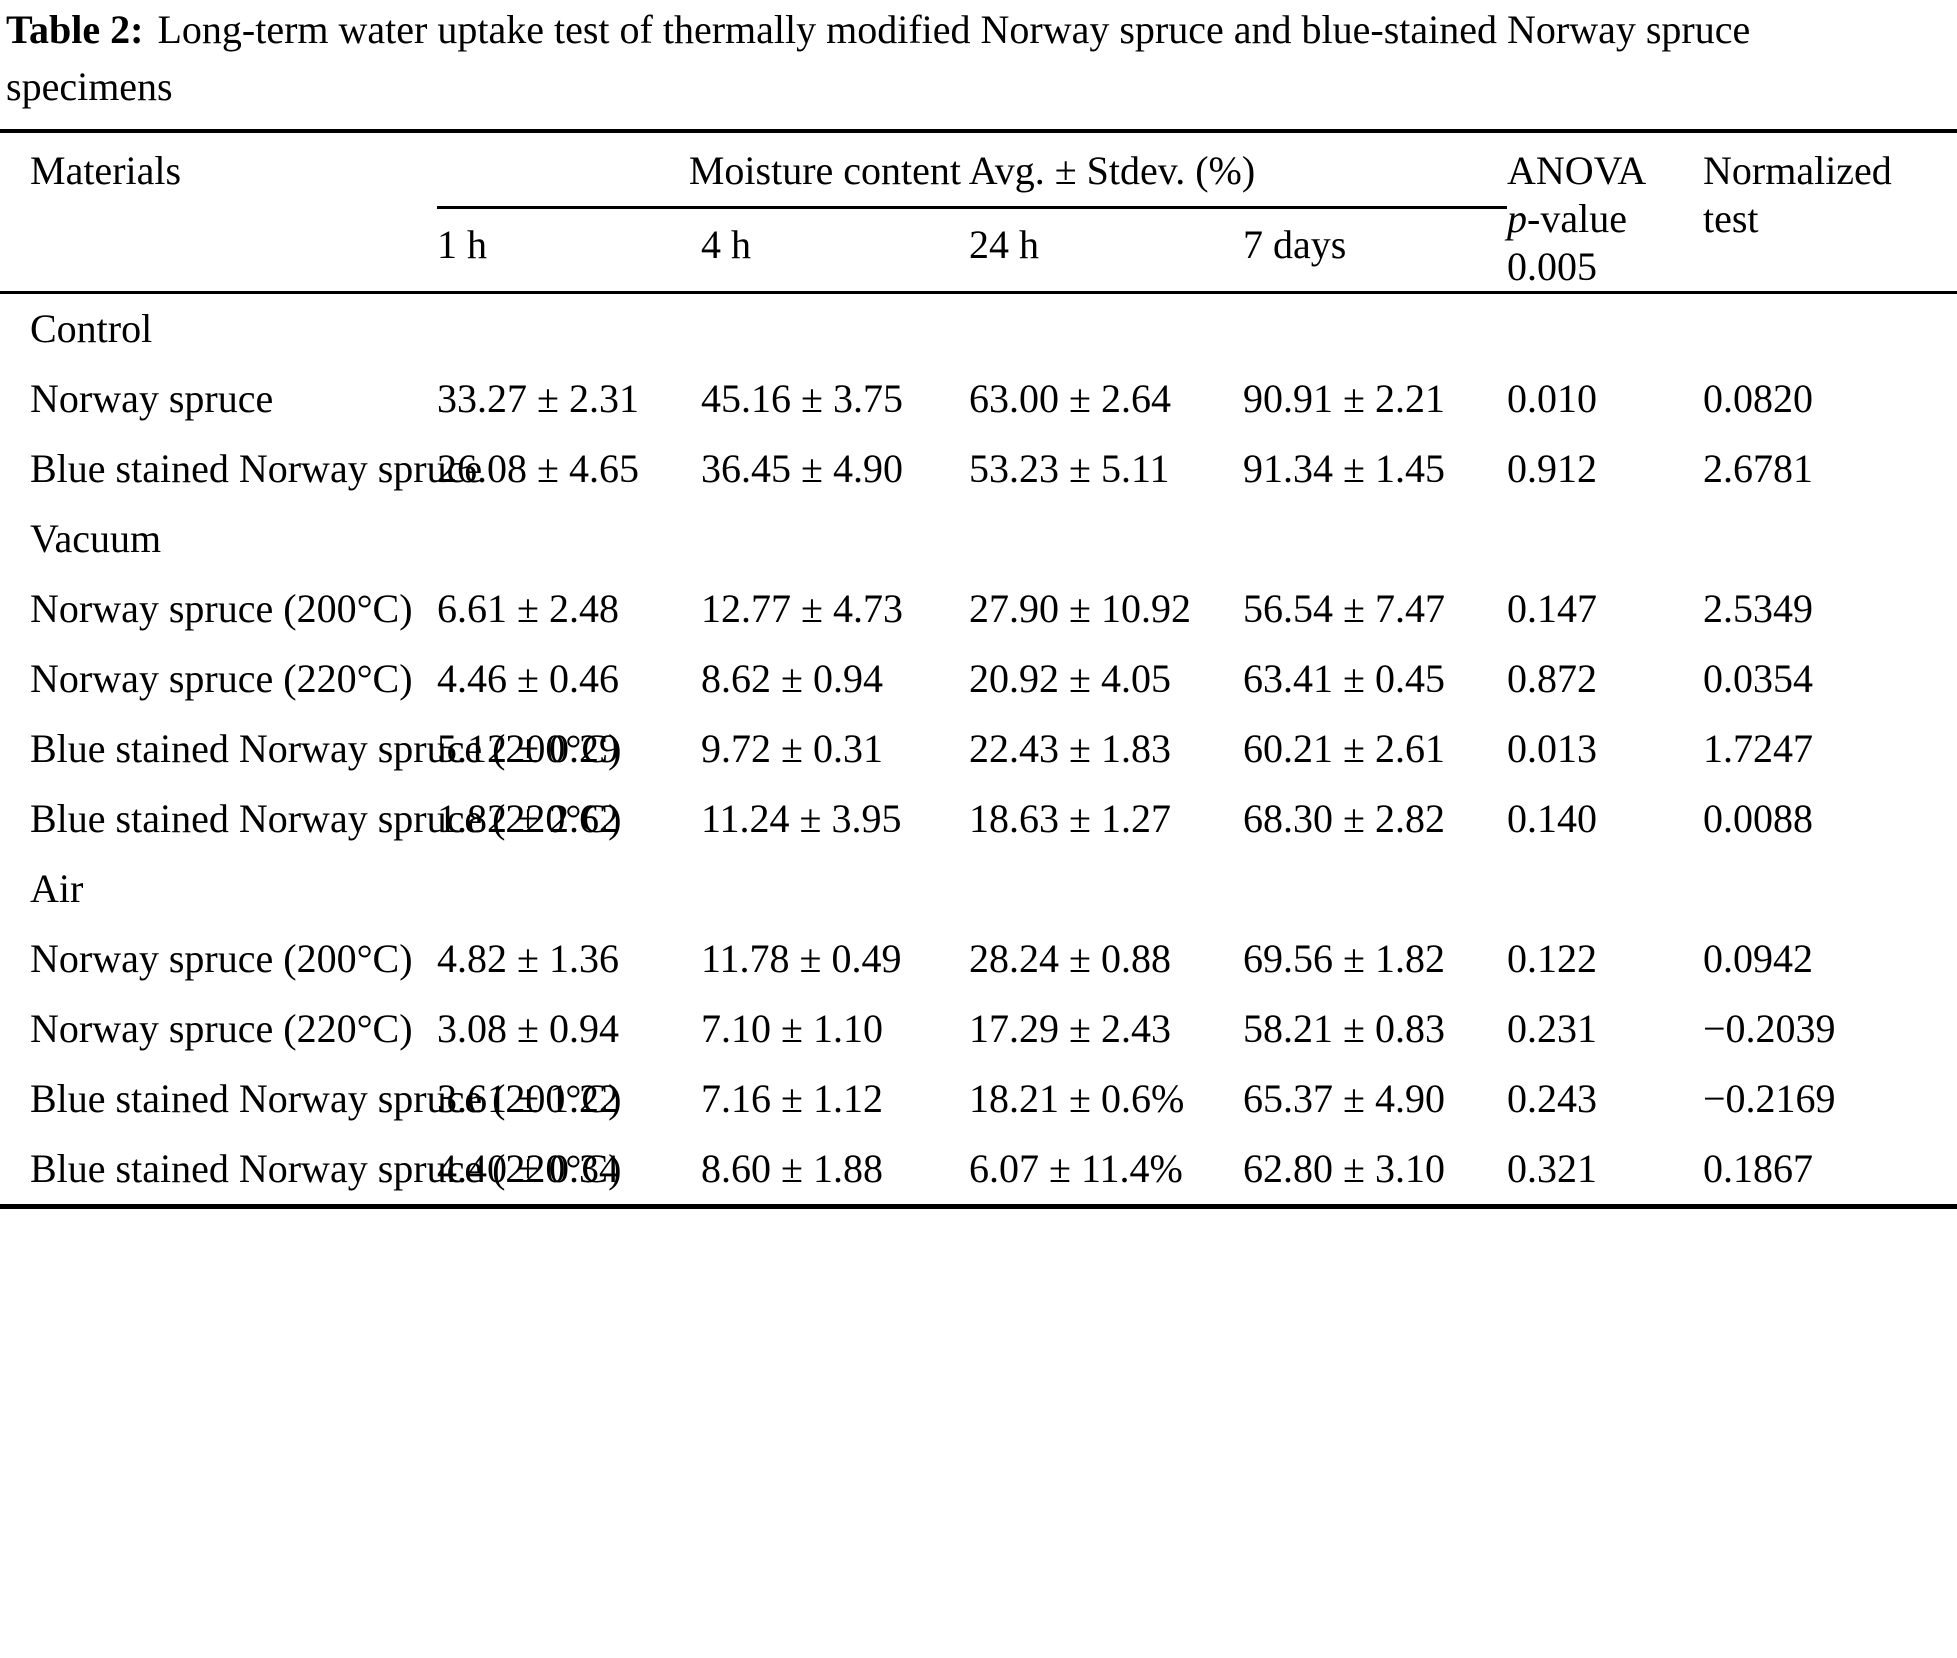 The width and height of the screenshot is (1957, 1658). I want to click on material-cell: Blue stained Norway spruce, so click(256, 468).